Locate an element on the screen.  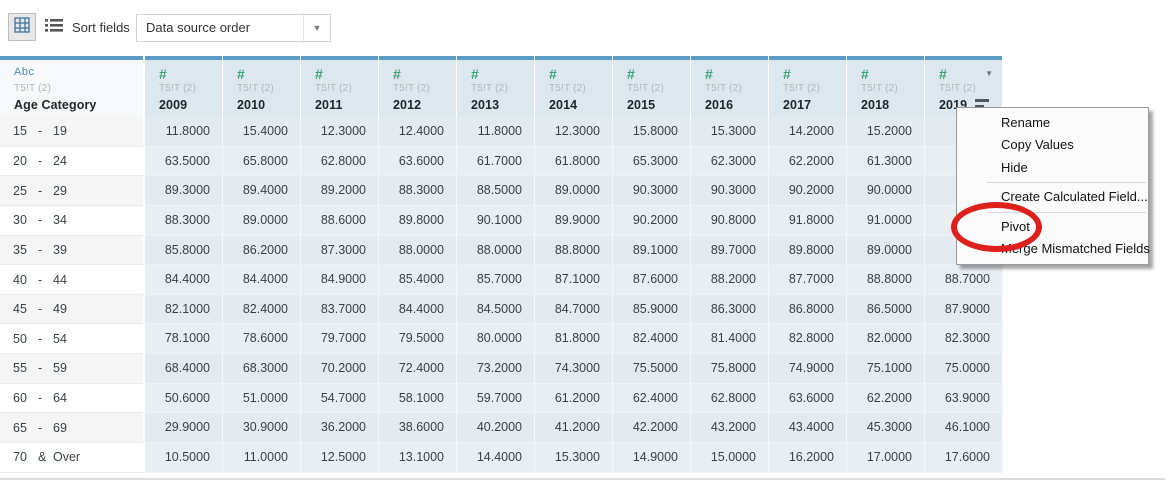
value-cell: 14.4000 is located at coordinates (496, 458).